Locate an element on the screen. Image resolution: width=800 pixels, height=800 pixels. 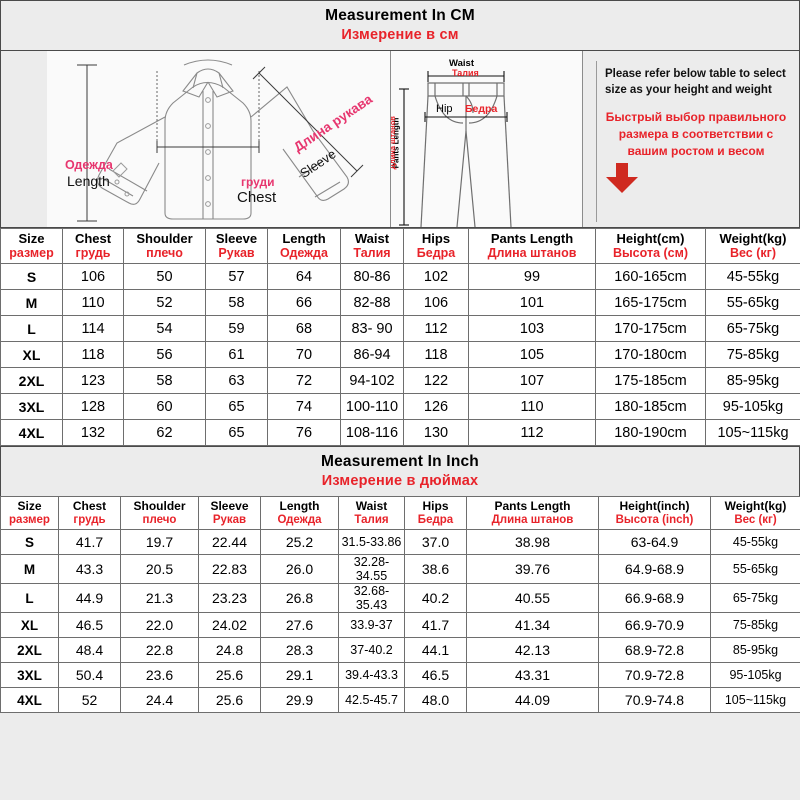
measurement-cell: 66.9-68.9 is located at coordinates (654, 598).